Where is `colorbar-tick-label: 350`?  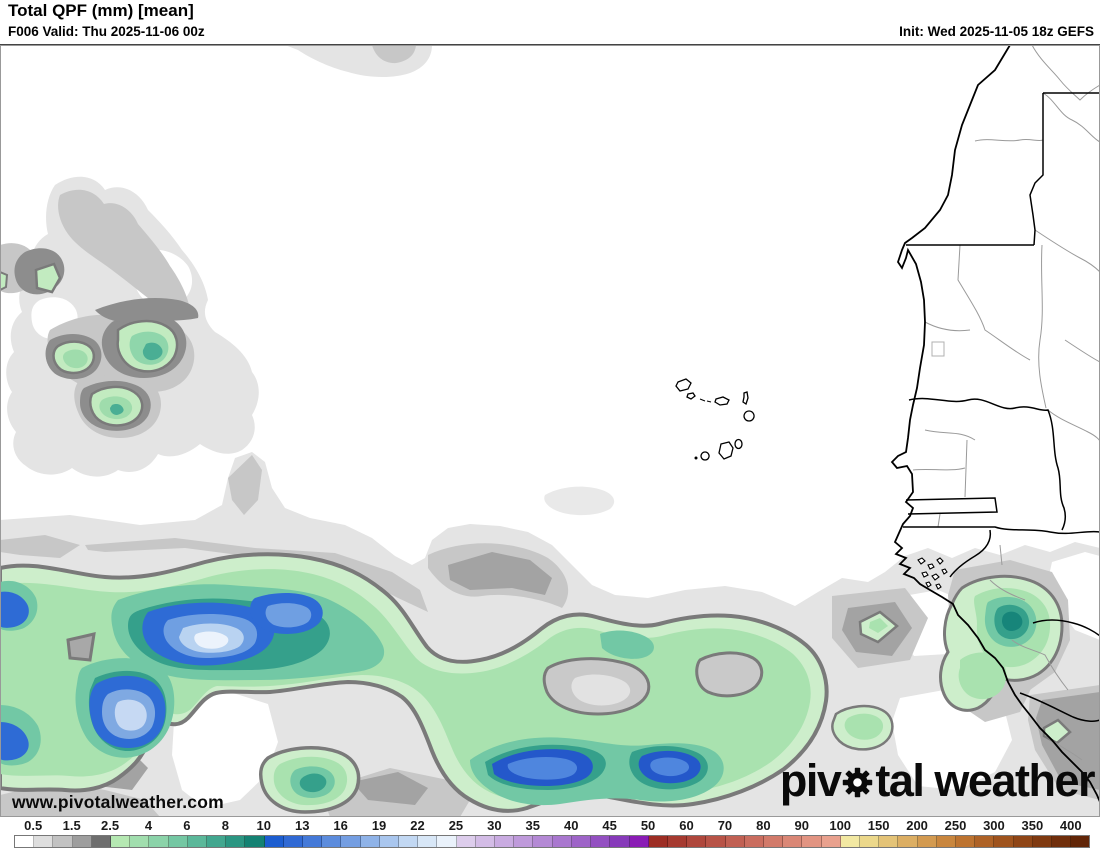 colorbar-tick-label: 350 is located at coordinates (1032, 825).